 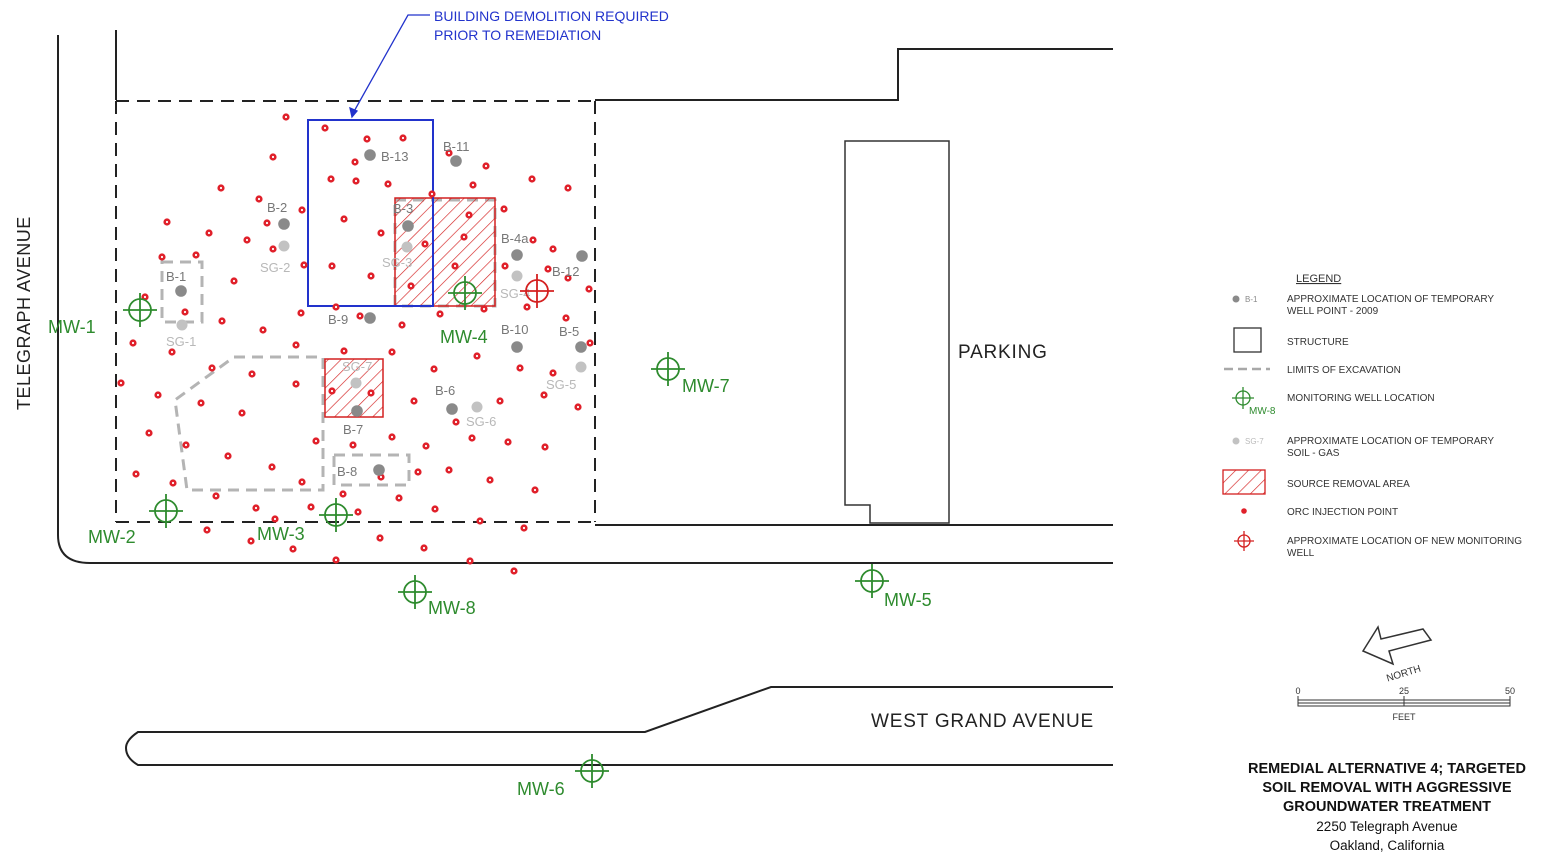 What do you see at coordinates (370, 213) in the screenshot?
I see `demolition-building` at bounding box center [370, 213].